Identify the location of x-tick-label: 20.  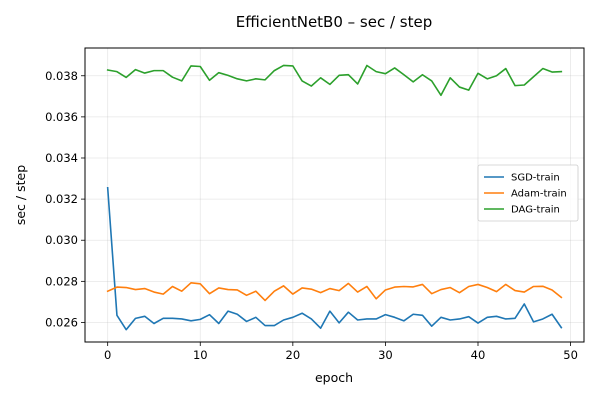
(293, 355).